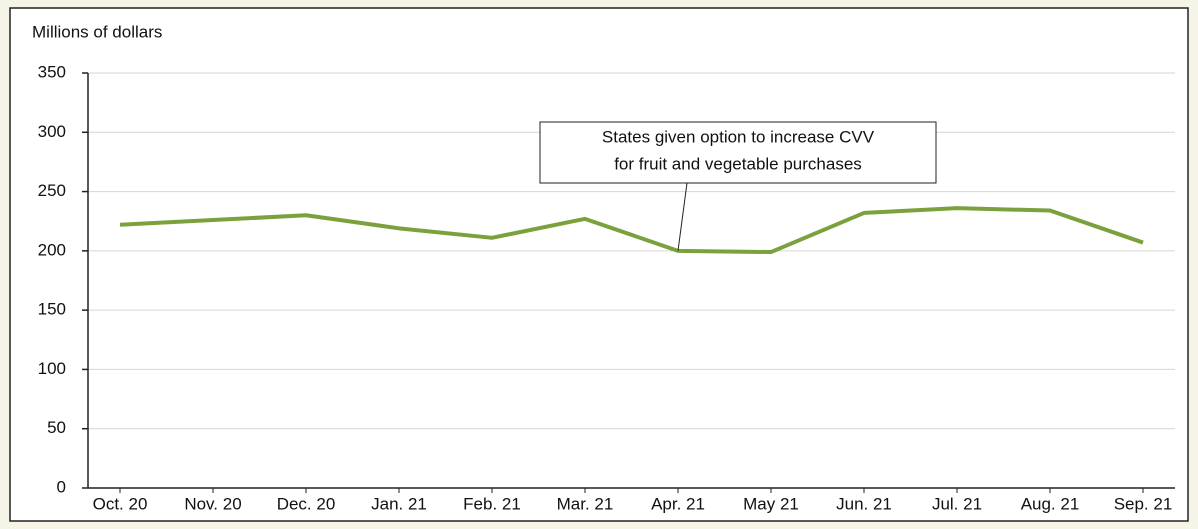  I want to click on y-tick-label: 200, so click(52, 249).